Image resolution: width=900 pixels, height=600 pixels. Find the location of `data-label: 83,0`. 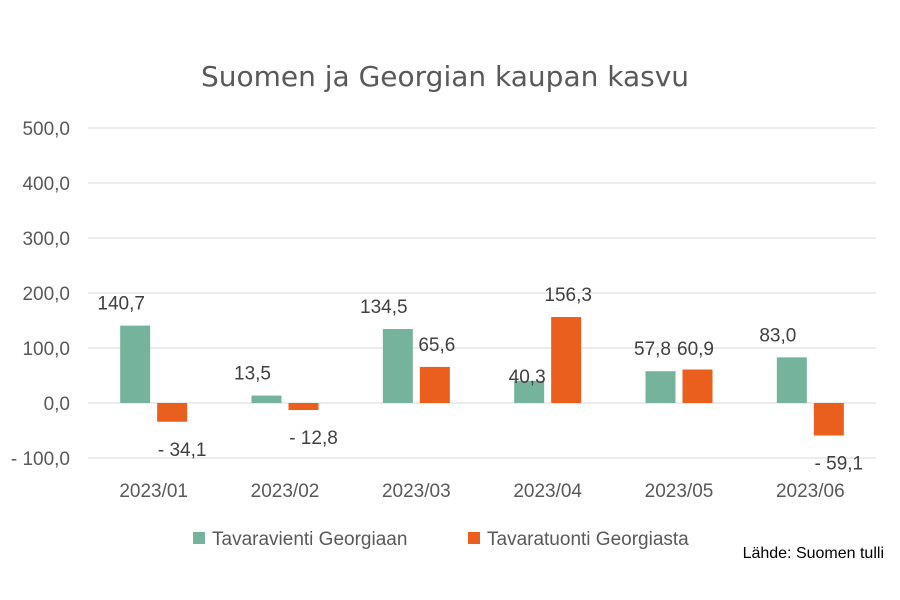

data-label: 83,0 is located at coordinates (777, 335).